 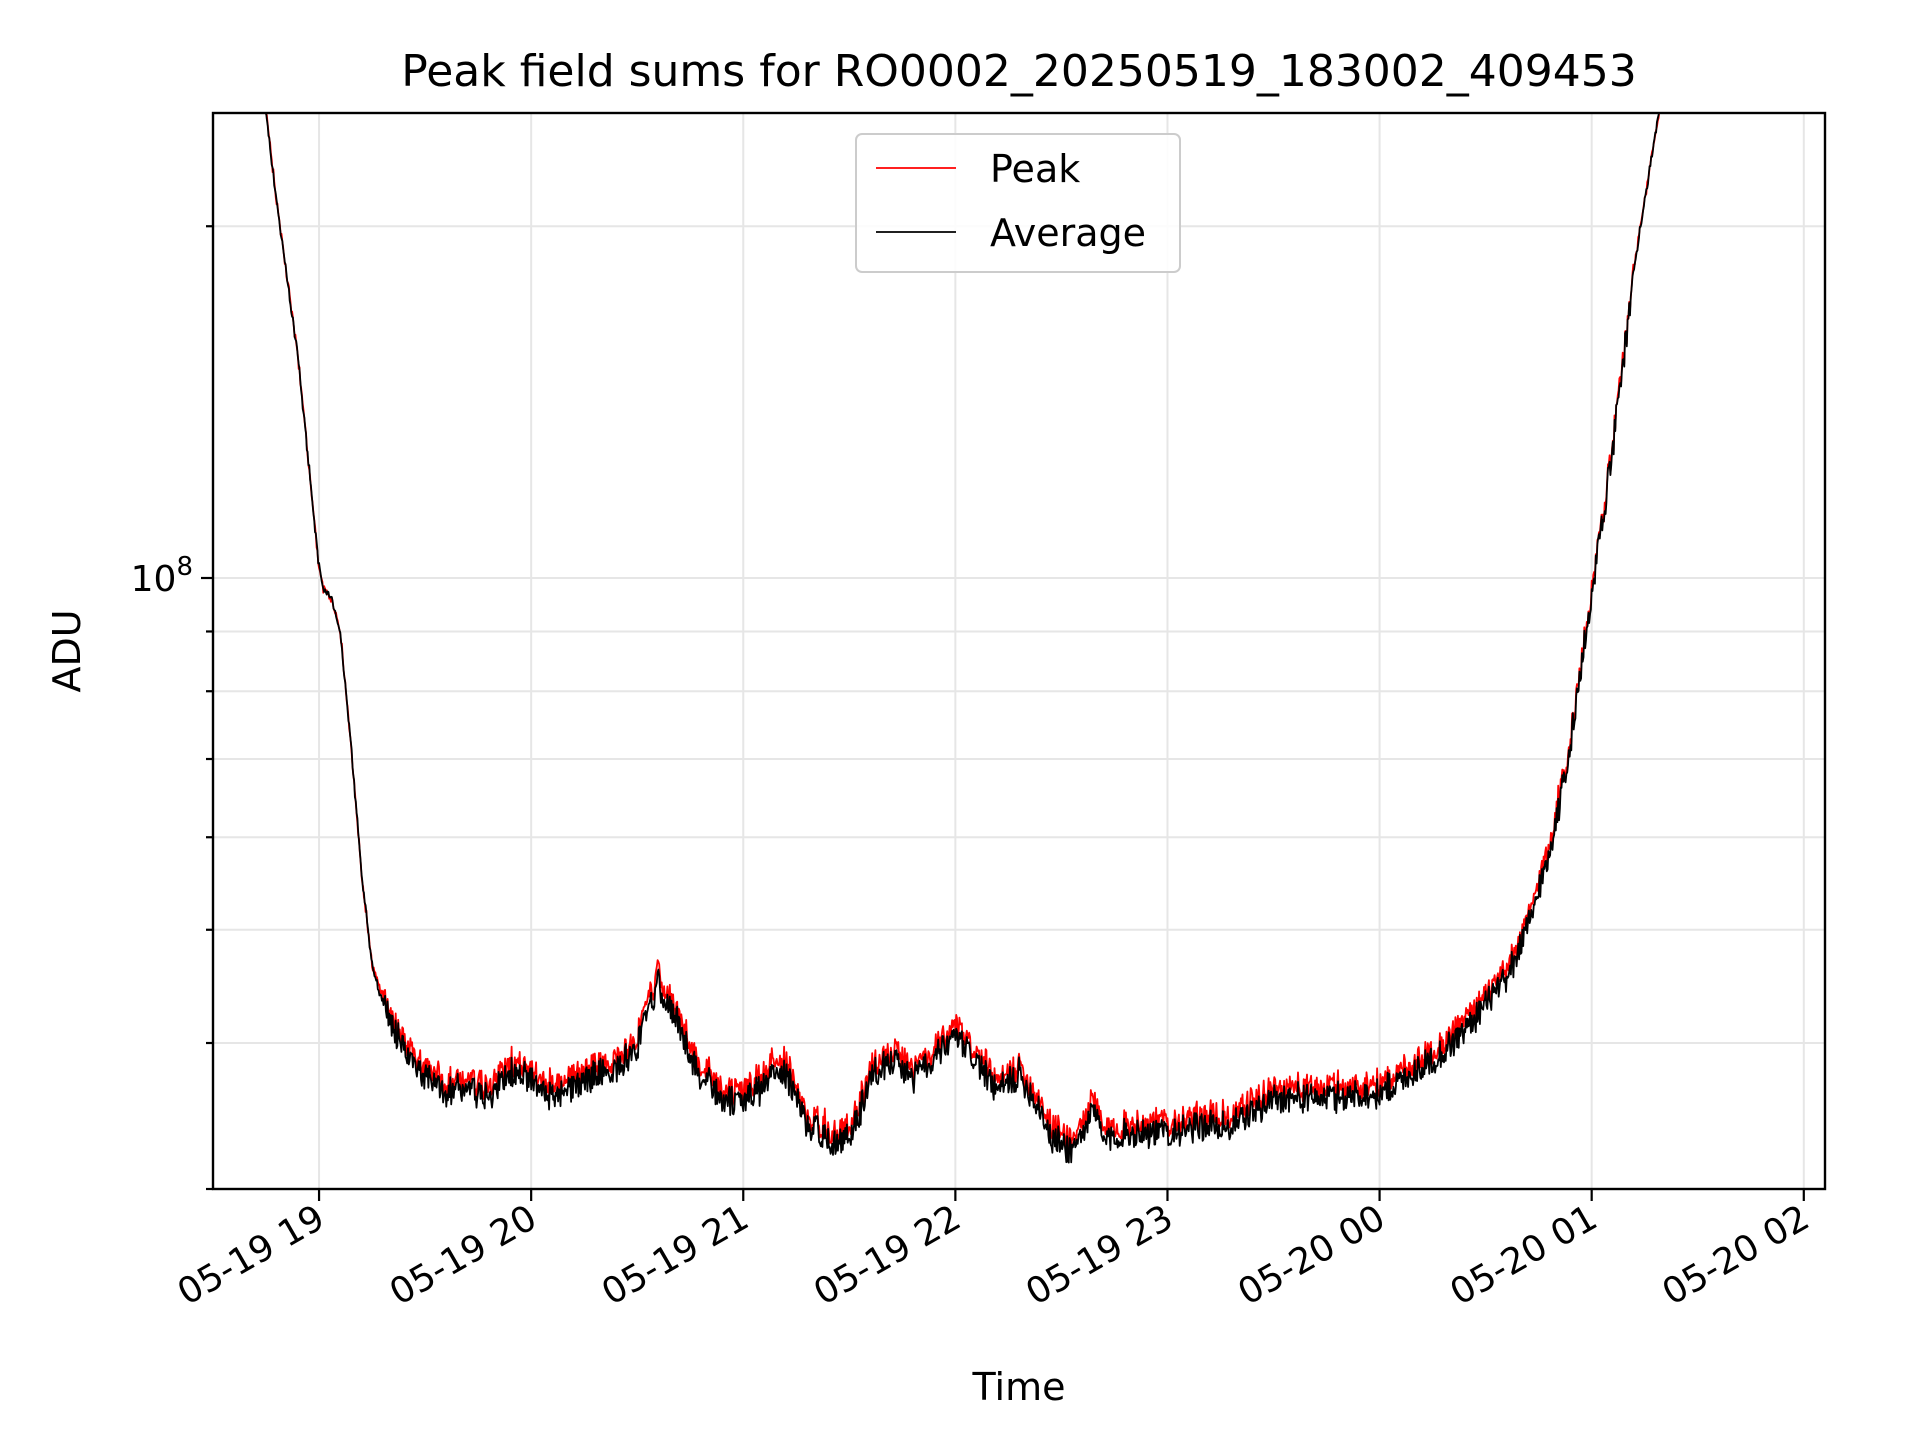 What do you see at coordinates (1018, 203) in the screenshot?
I see `legend: Peak Average` at bounding box center [1018, 203].